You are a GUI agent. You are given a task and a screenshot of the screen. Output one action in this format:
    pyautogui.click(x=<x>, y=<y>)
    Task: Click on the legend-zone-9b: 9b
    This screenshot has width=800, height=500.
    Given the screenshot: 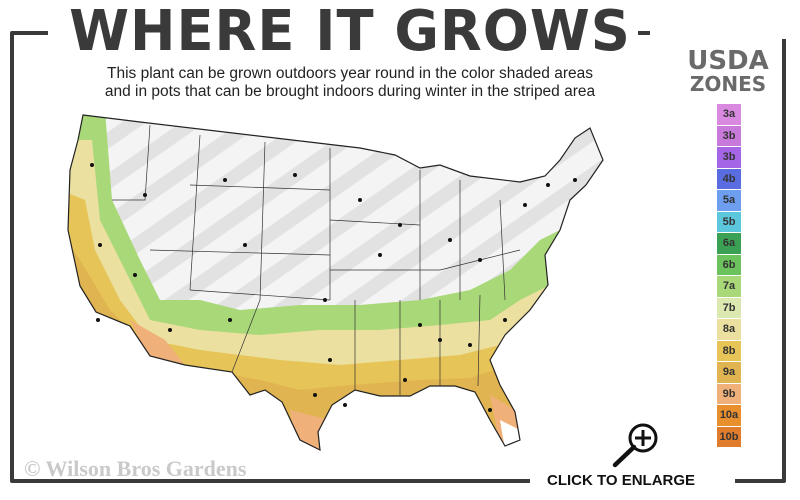 What is the action you would take?
    pyautogui.click(x=729, y=394)
    